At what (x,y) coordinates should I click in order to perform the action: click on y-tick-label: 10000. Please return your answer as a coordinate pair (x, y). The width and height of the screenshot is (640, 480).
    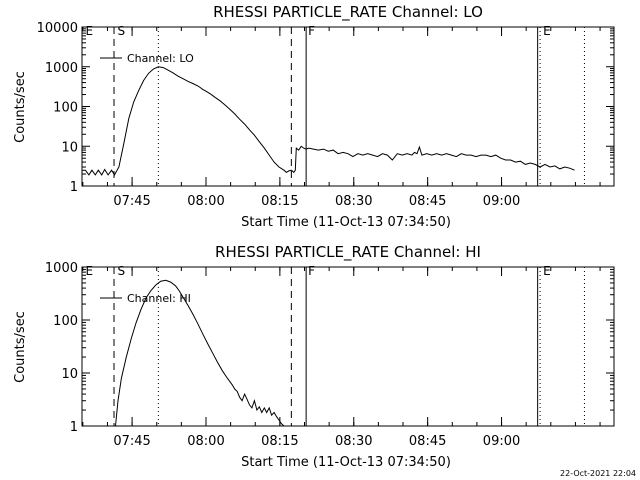
    Looking at the image, I should click on (57, 28).